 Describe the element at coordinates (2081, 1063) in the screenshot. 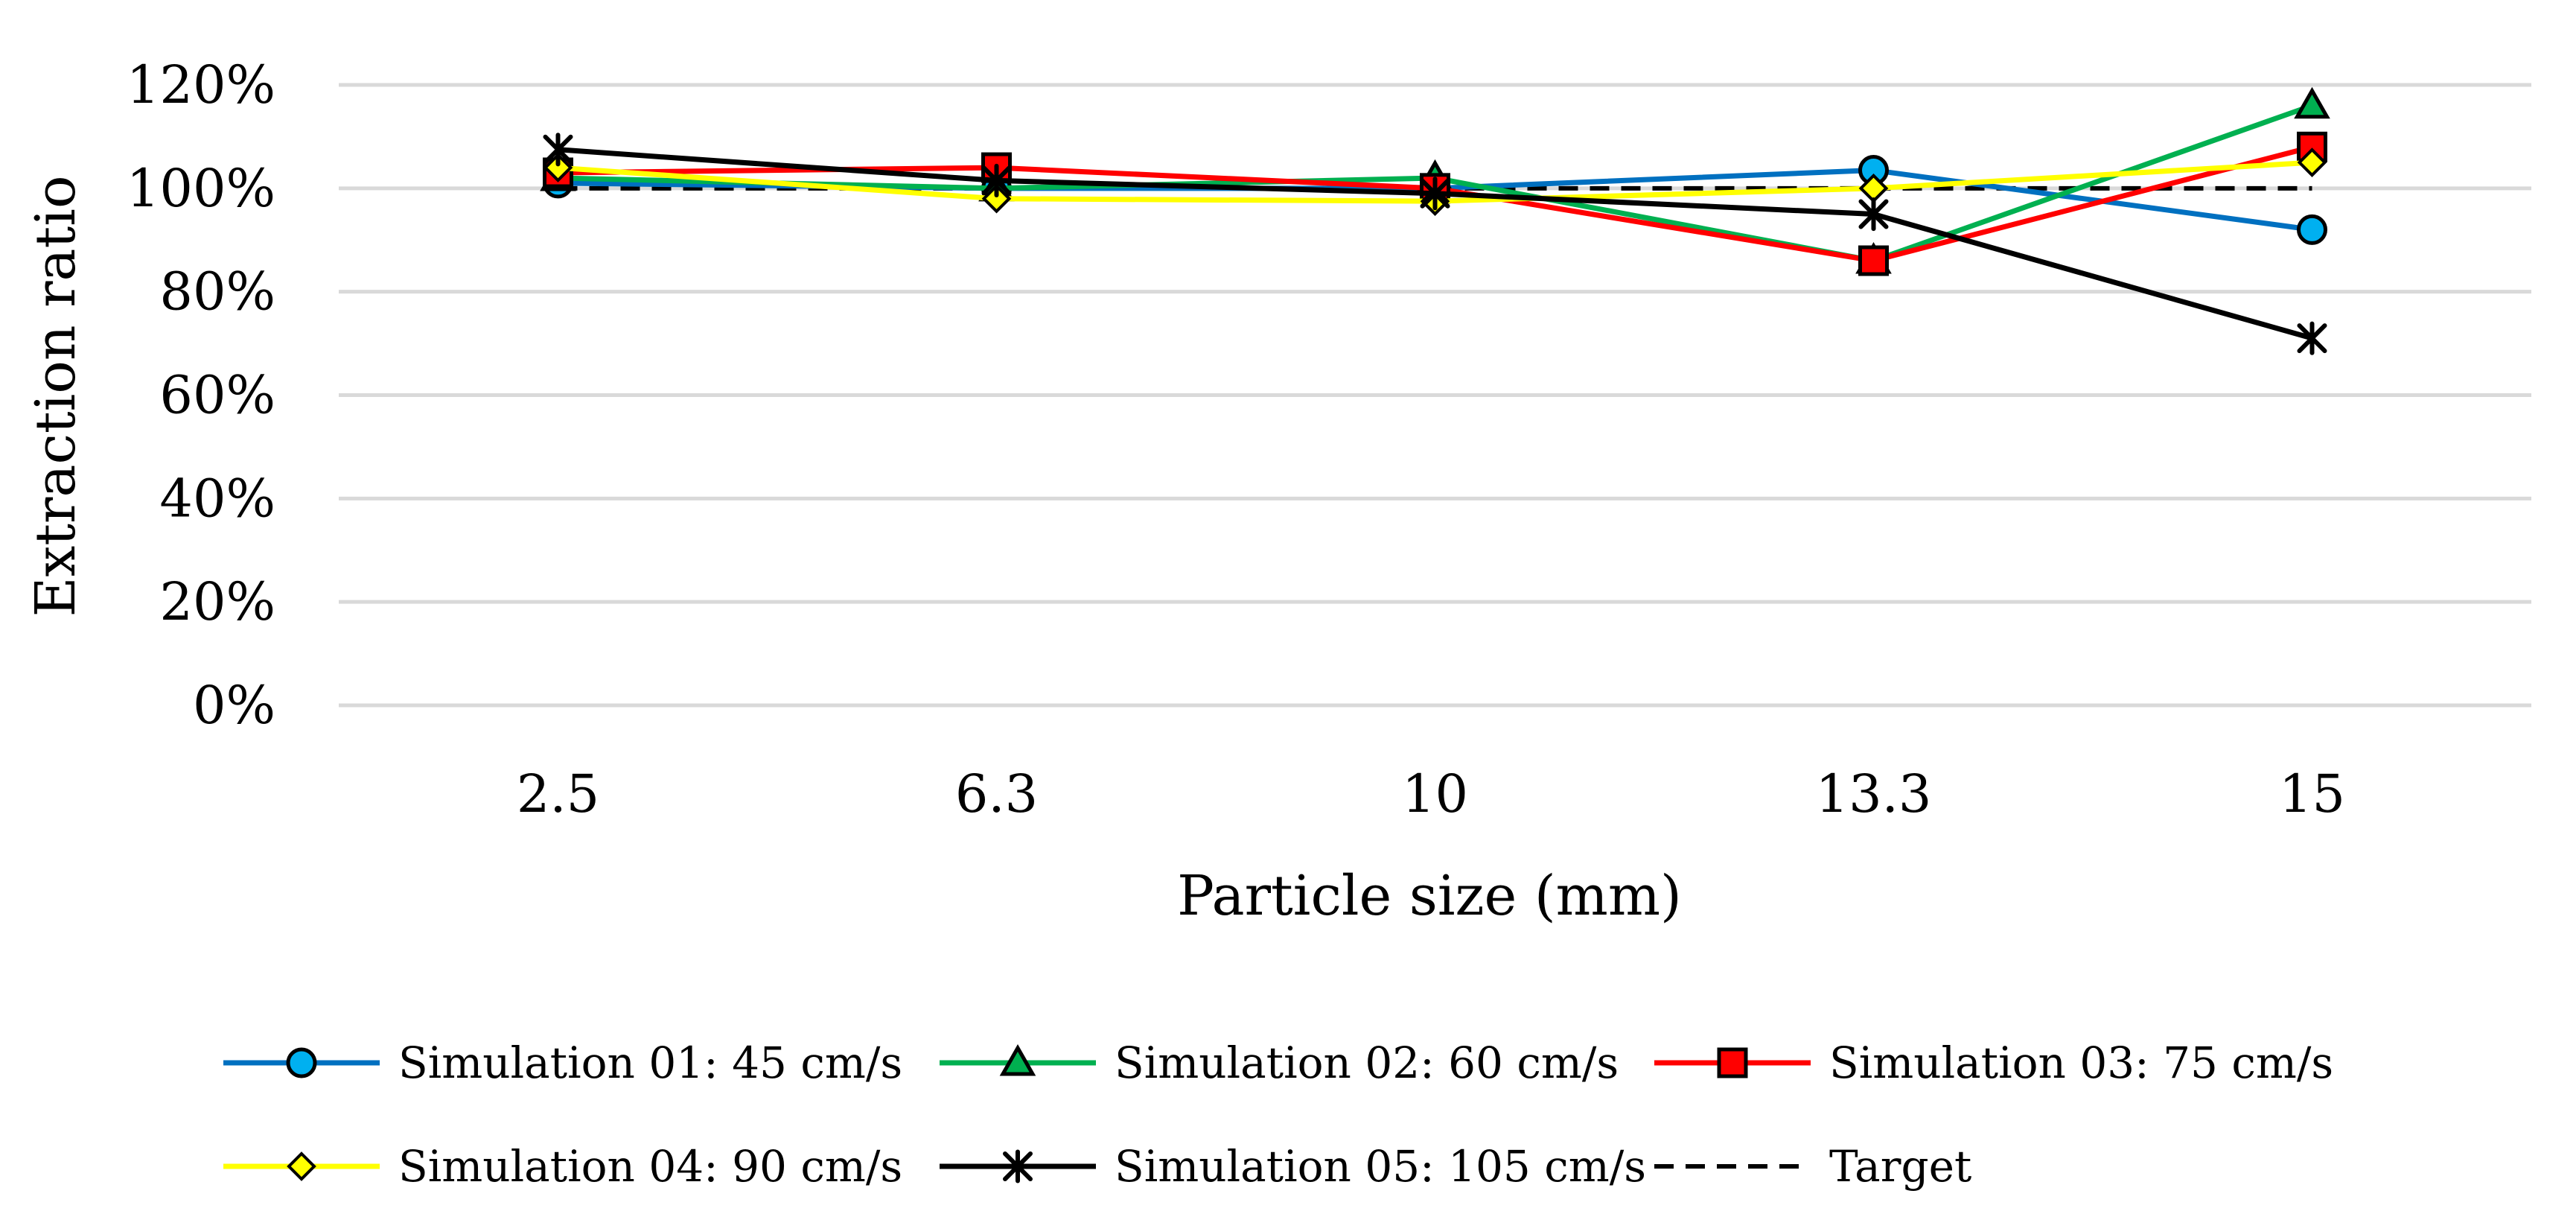

I see `legend-label: Simulation 03: 75 cm/s` at that location.